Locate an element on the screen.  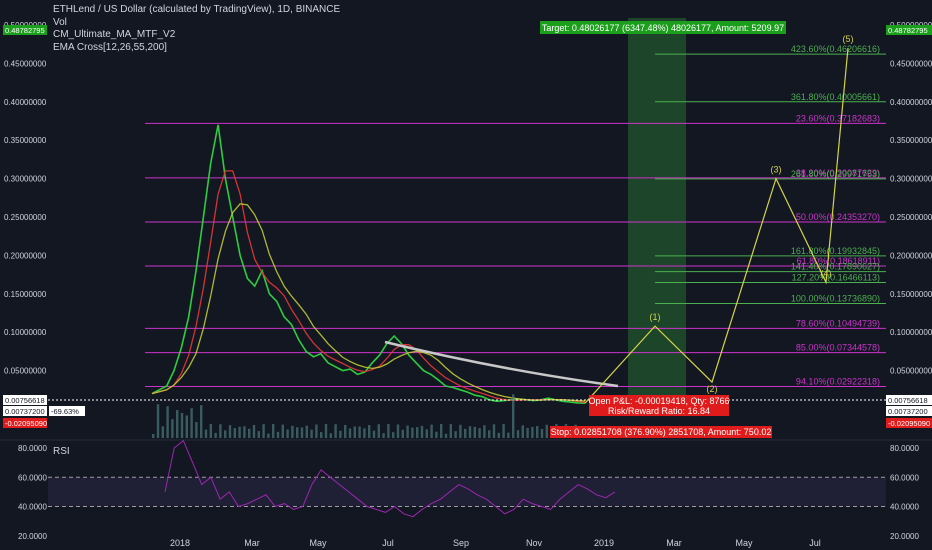
wave-point-label: (4) is located at coordinates (826, 273).